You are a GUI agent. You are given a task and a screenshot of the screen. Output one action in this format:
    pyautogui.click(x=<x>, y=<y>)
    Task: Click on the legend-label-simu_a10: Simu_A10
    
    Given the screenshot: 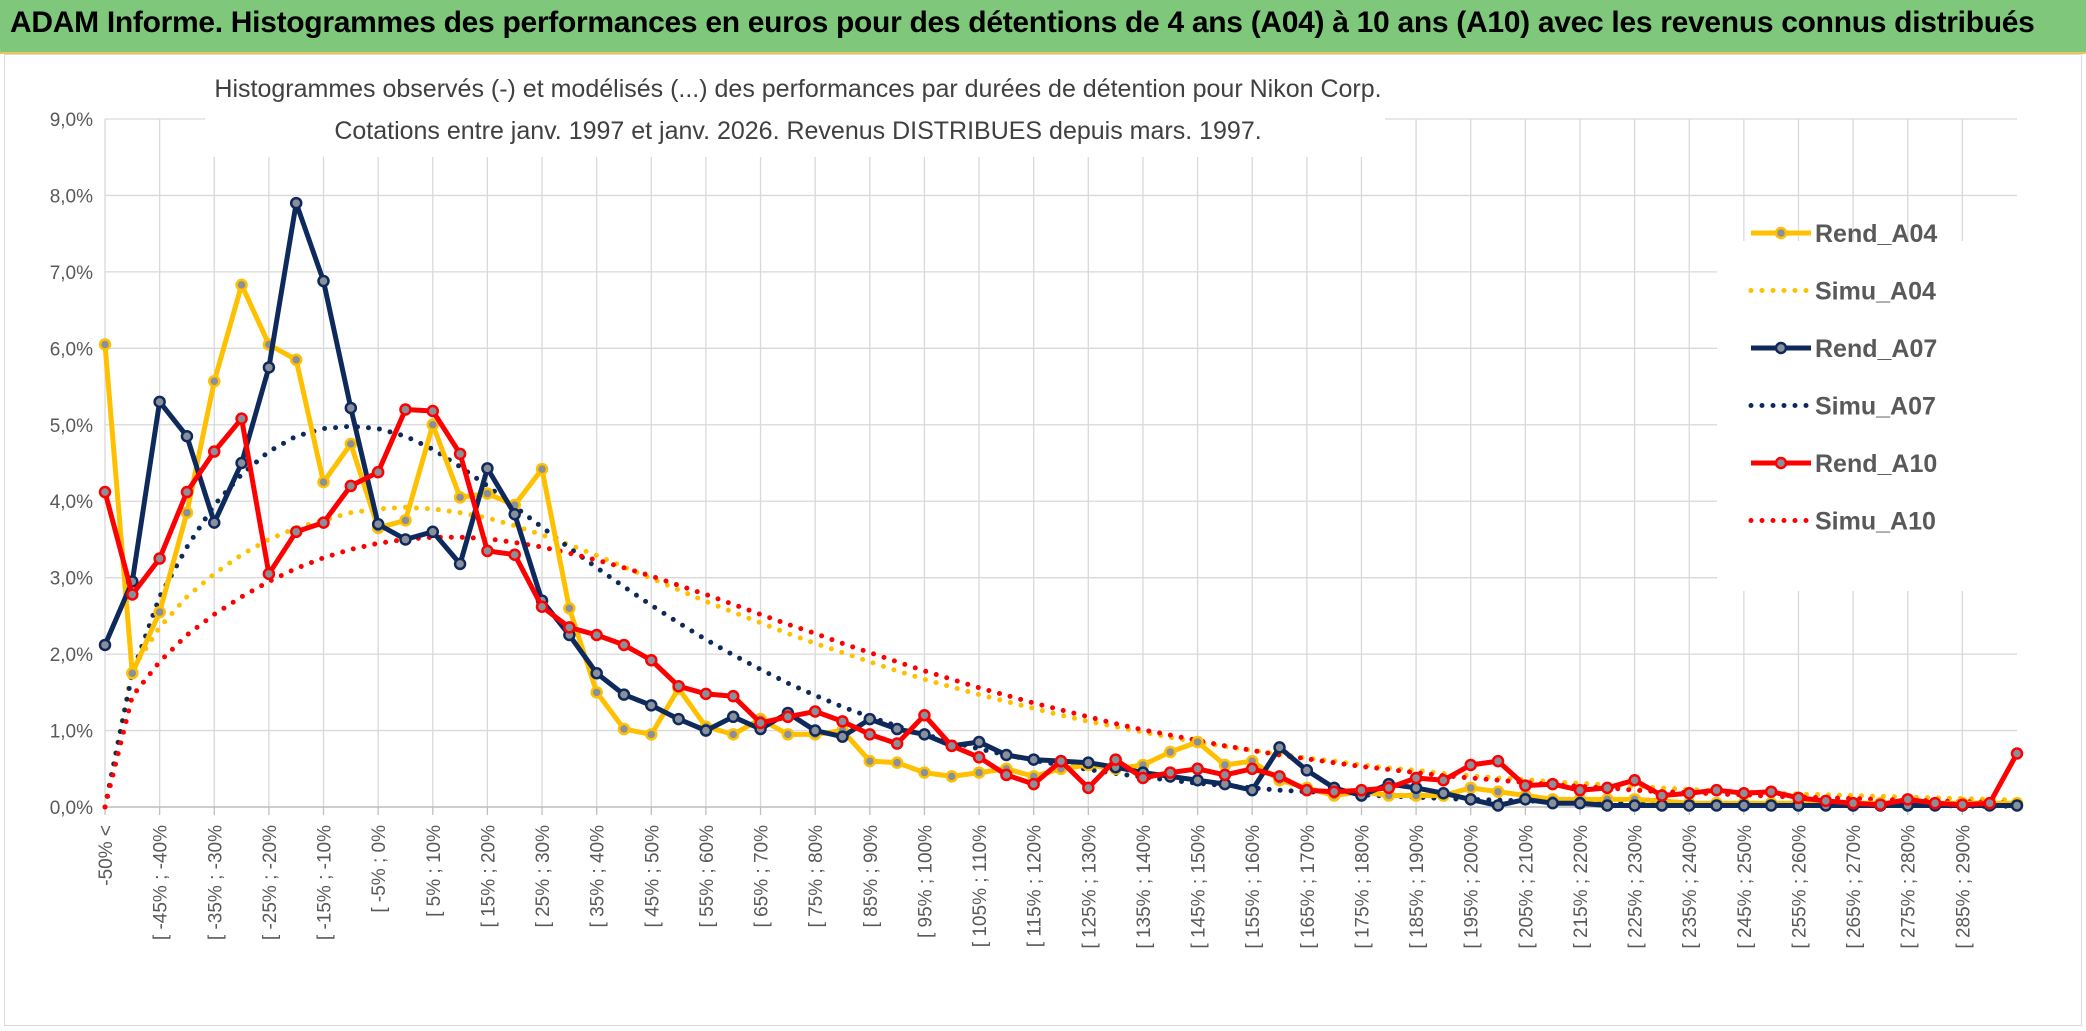 What is the action you would take?
    pyautogui.click(x=1875, y=522)
    